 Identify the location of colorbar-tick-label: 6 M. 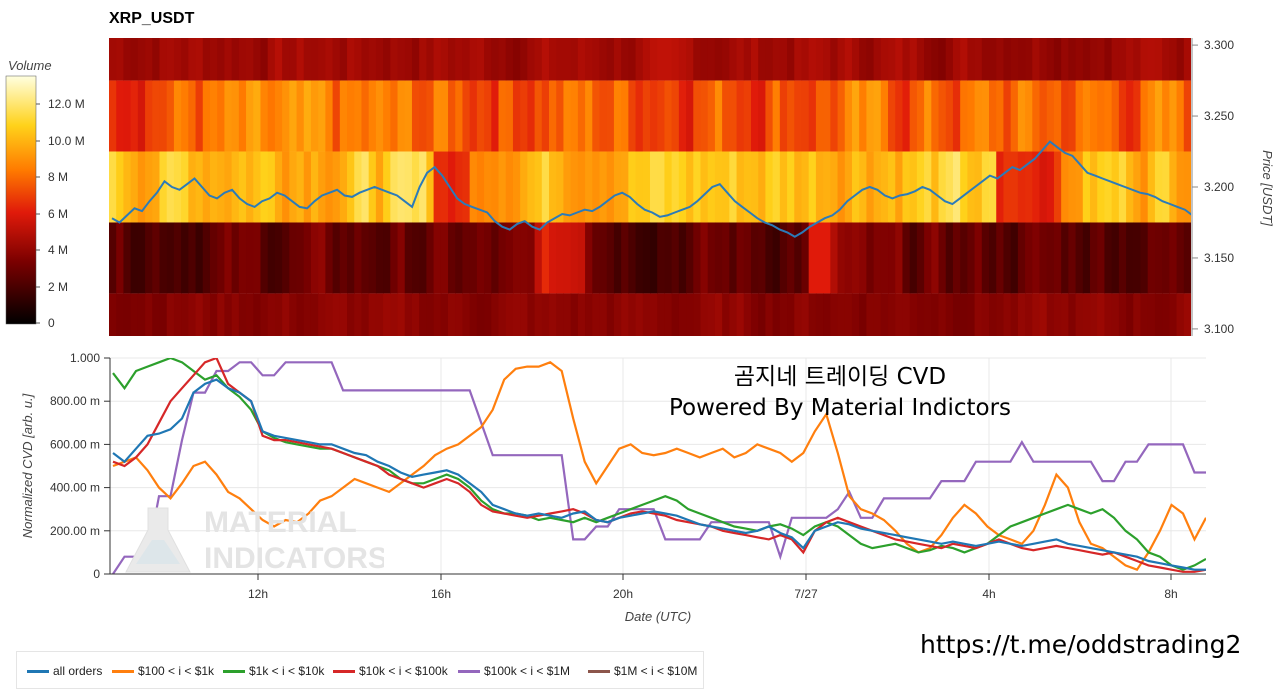
(58, 214).